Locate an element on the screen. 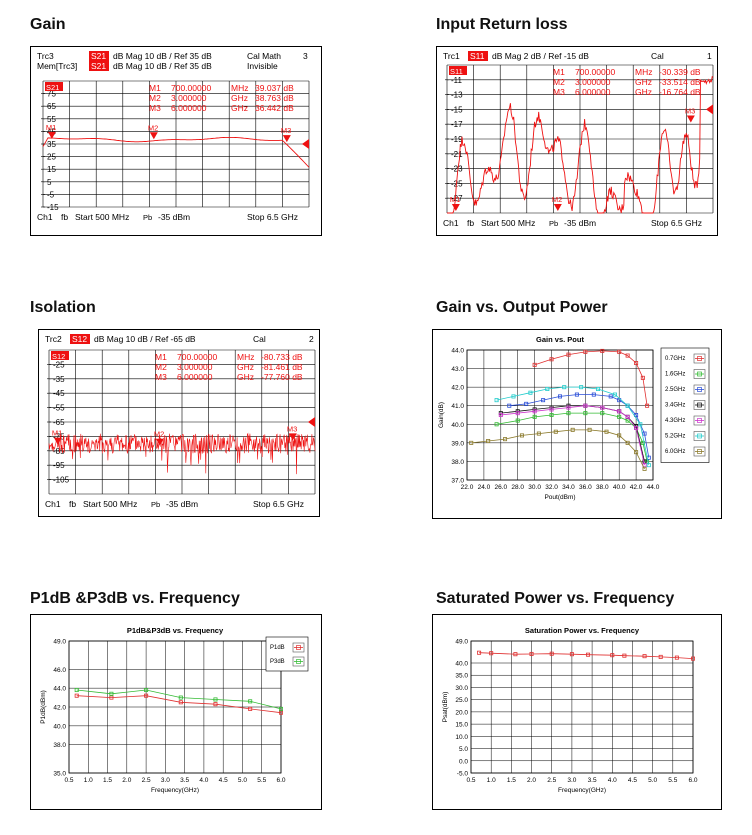  marker-label: M3 is located at coordinates (292, 428).